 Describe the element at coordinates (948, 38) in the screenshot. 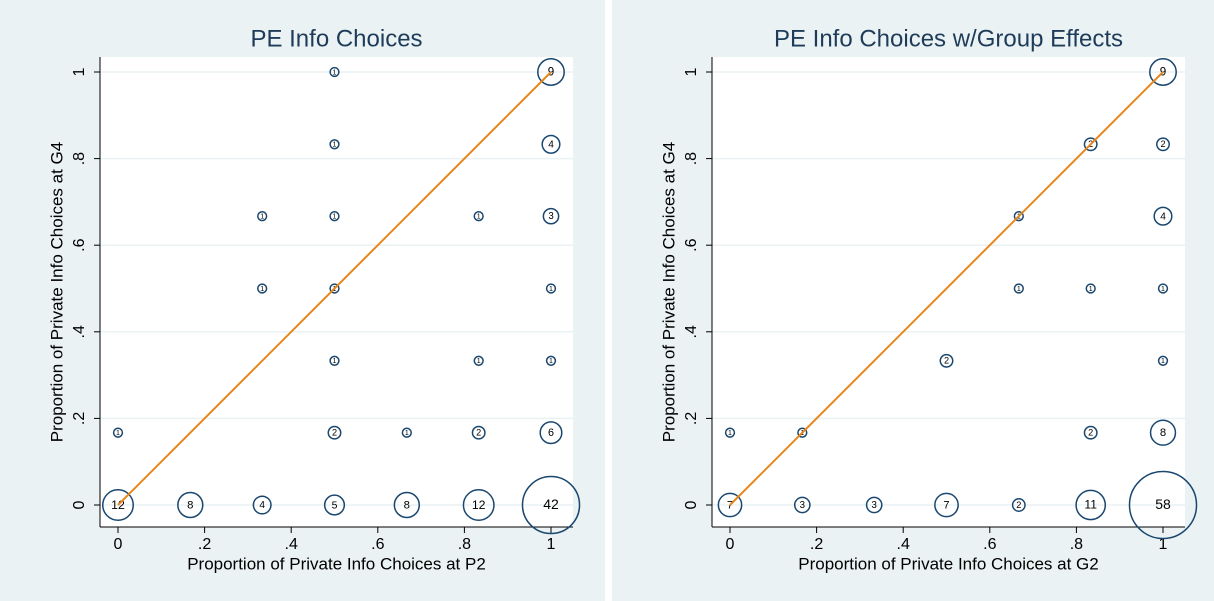

I see `chart-title: PE Info Choices w/Group Effects` at that location.